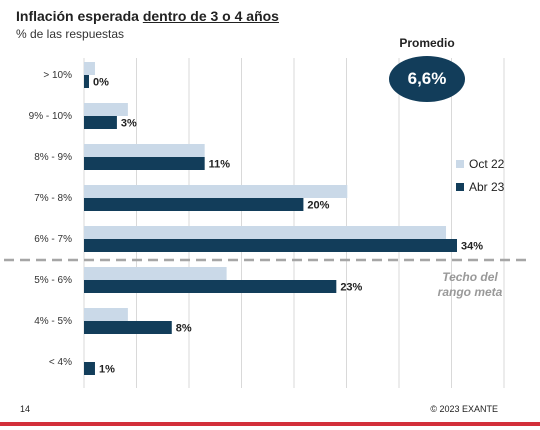  I want to click on data-label-6: 8%, so click(184, 329).